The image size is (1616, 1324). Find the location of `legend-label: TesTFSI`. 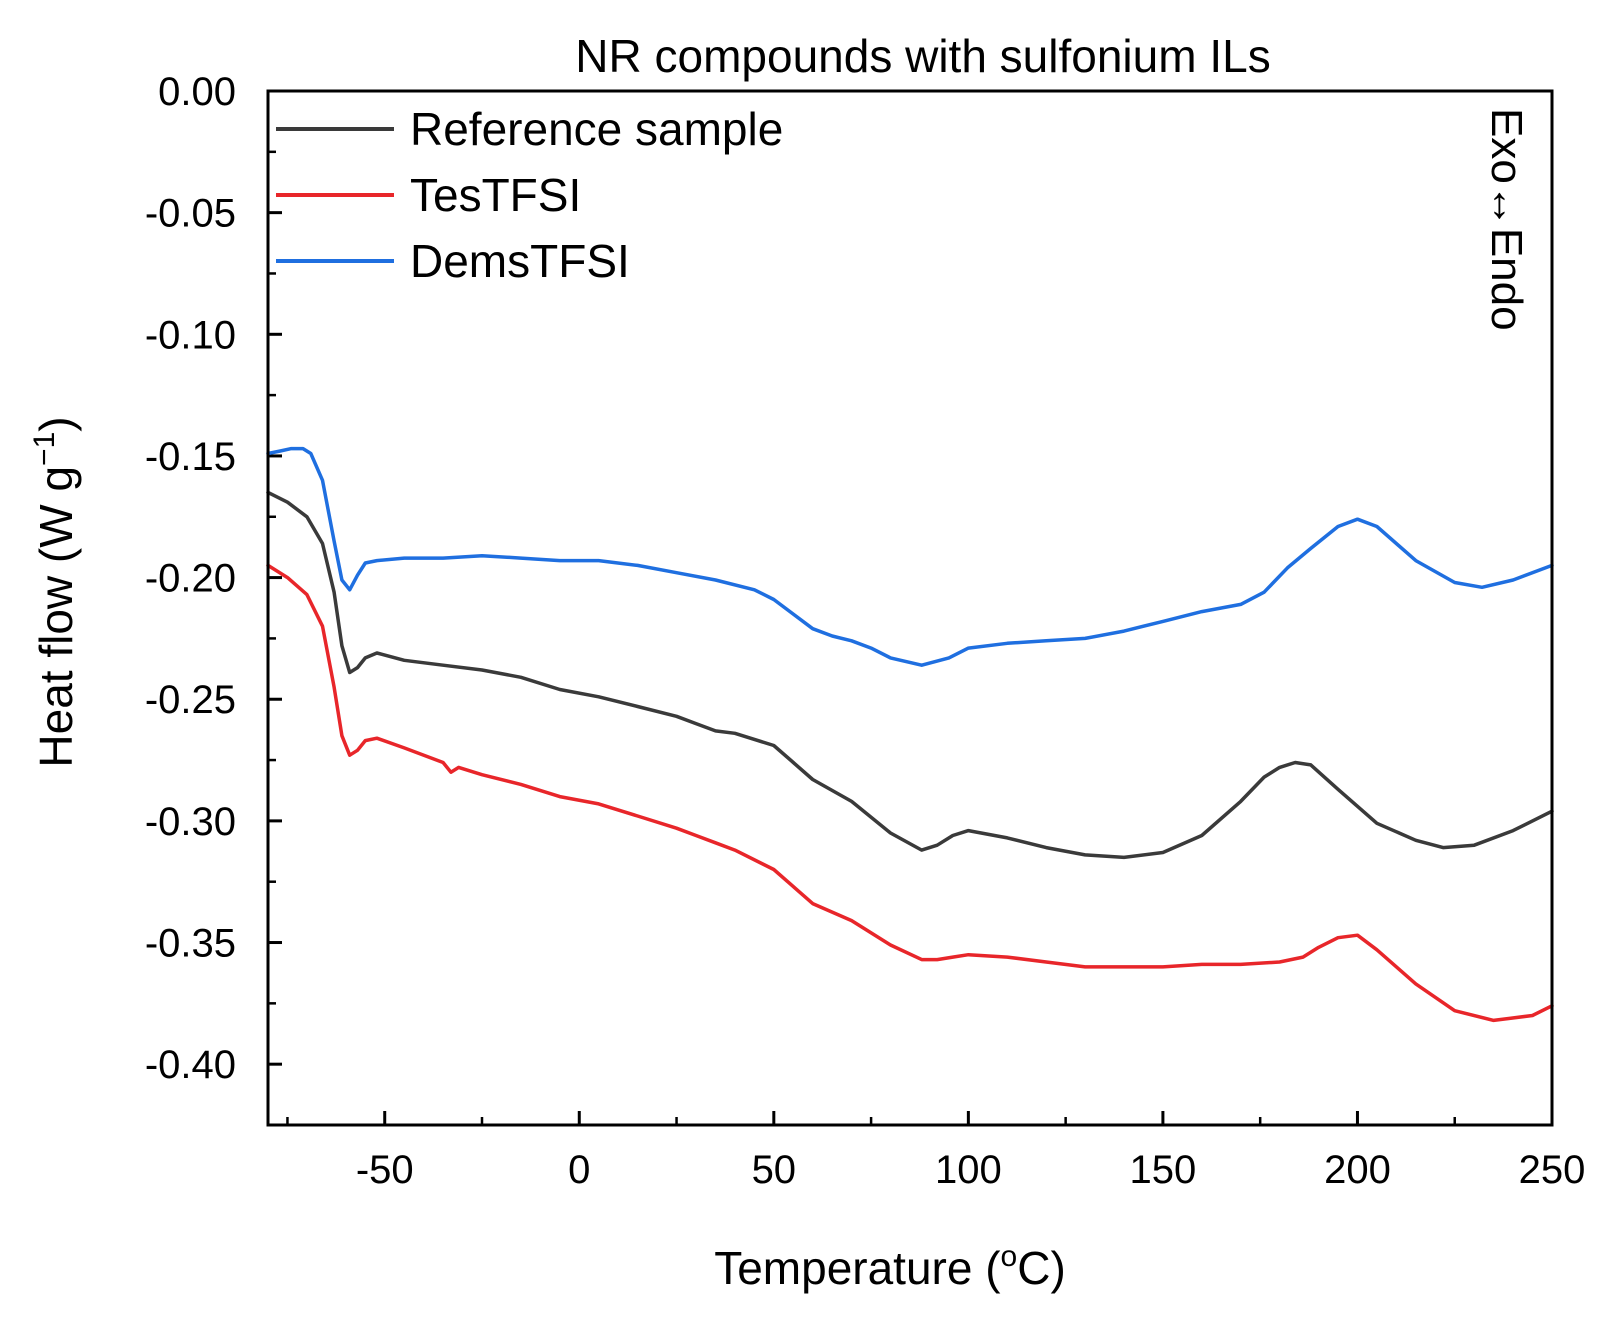

legend-label: TesTFSI is located at coordinates (495, 195).